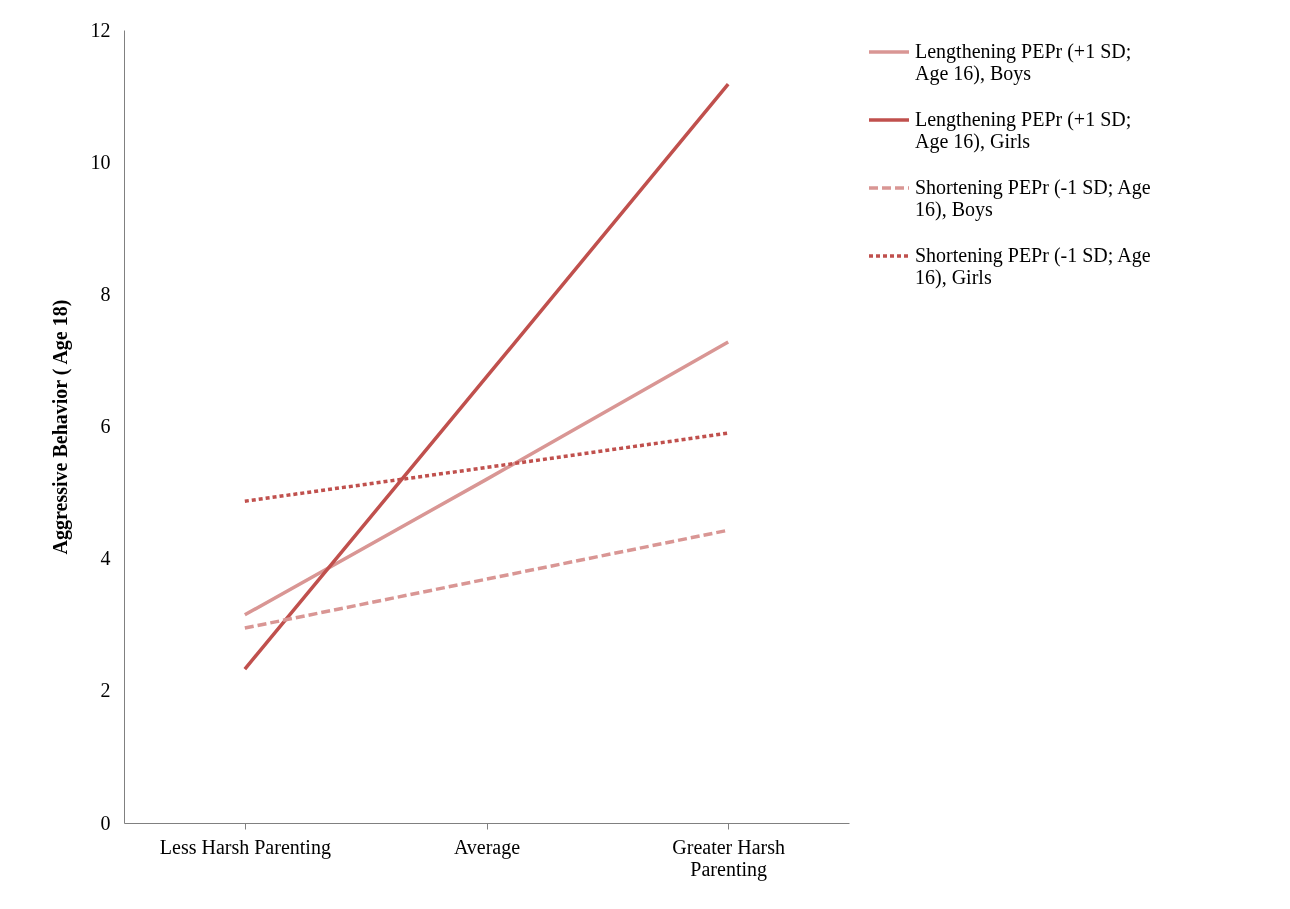  What do you see at coordinates (100, 161) in the screenshot?
I see `y-tick-label: 10` at bounding box center [100, 161].